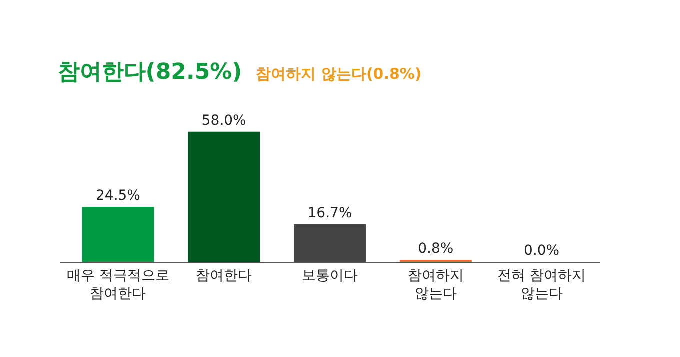 The height and width of the screenshot is (357, 680). Describe the element at coordinates (224, 276) in the screenshot. I see `x-tick-label: 참여한다` at that location.